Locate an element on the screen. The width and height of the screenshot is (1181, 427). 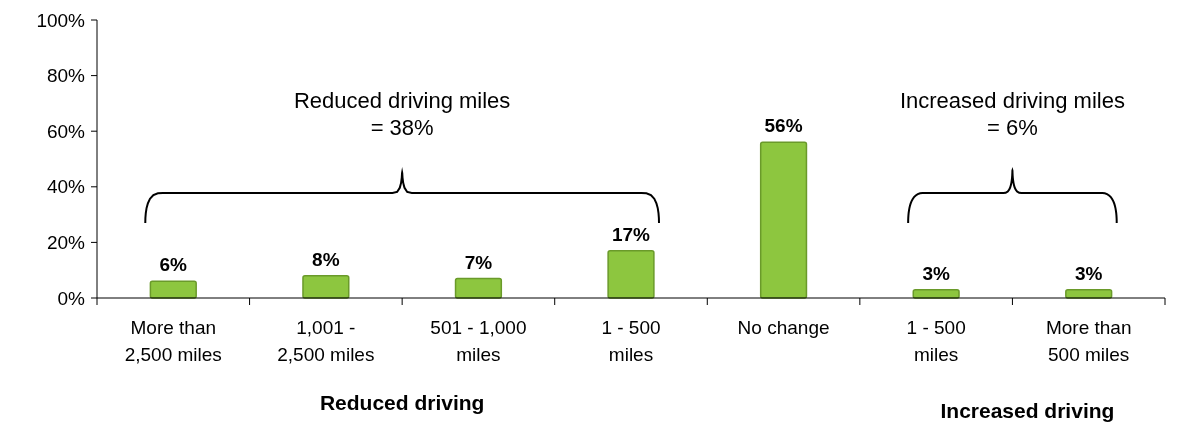
x-tick-label: 501 - 1,000 miles is located at coordinates (478, 341).